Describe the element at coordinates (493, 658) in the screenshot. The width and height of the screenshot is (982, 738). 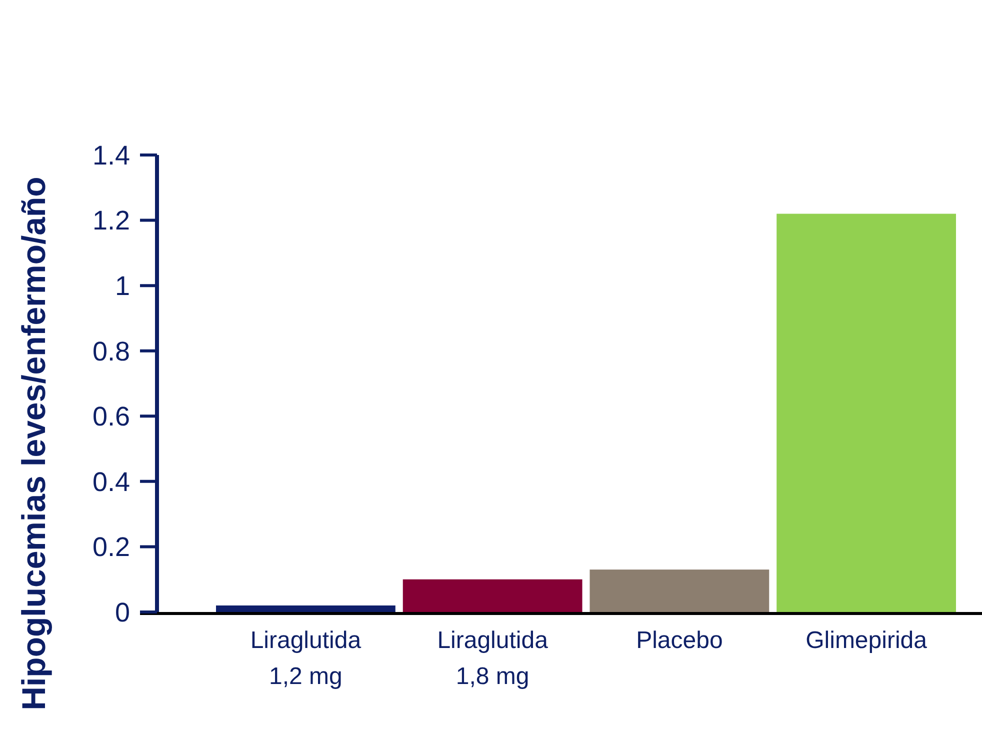
I see `x-tick-label: Liraglutida 1,8 mg` at that location.